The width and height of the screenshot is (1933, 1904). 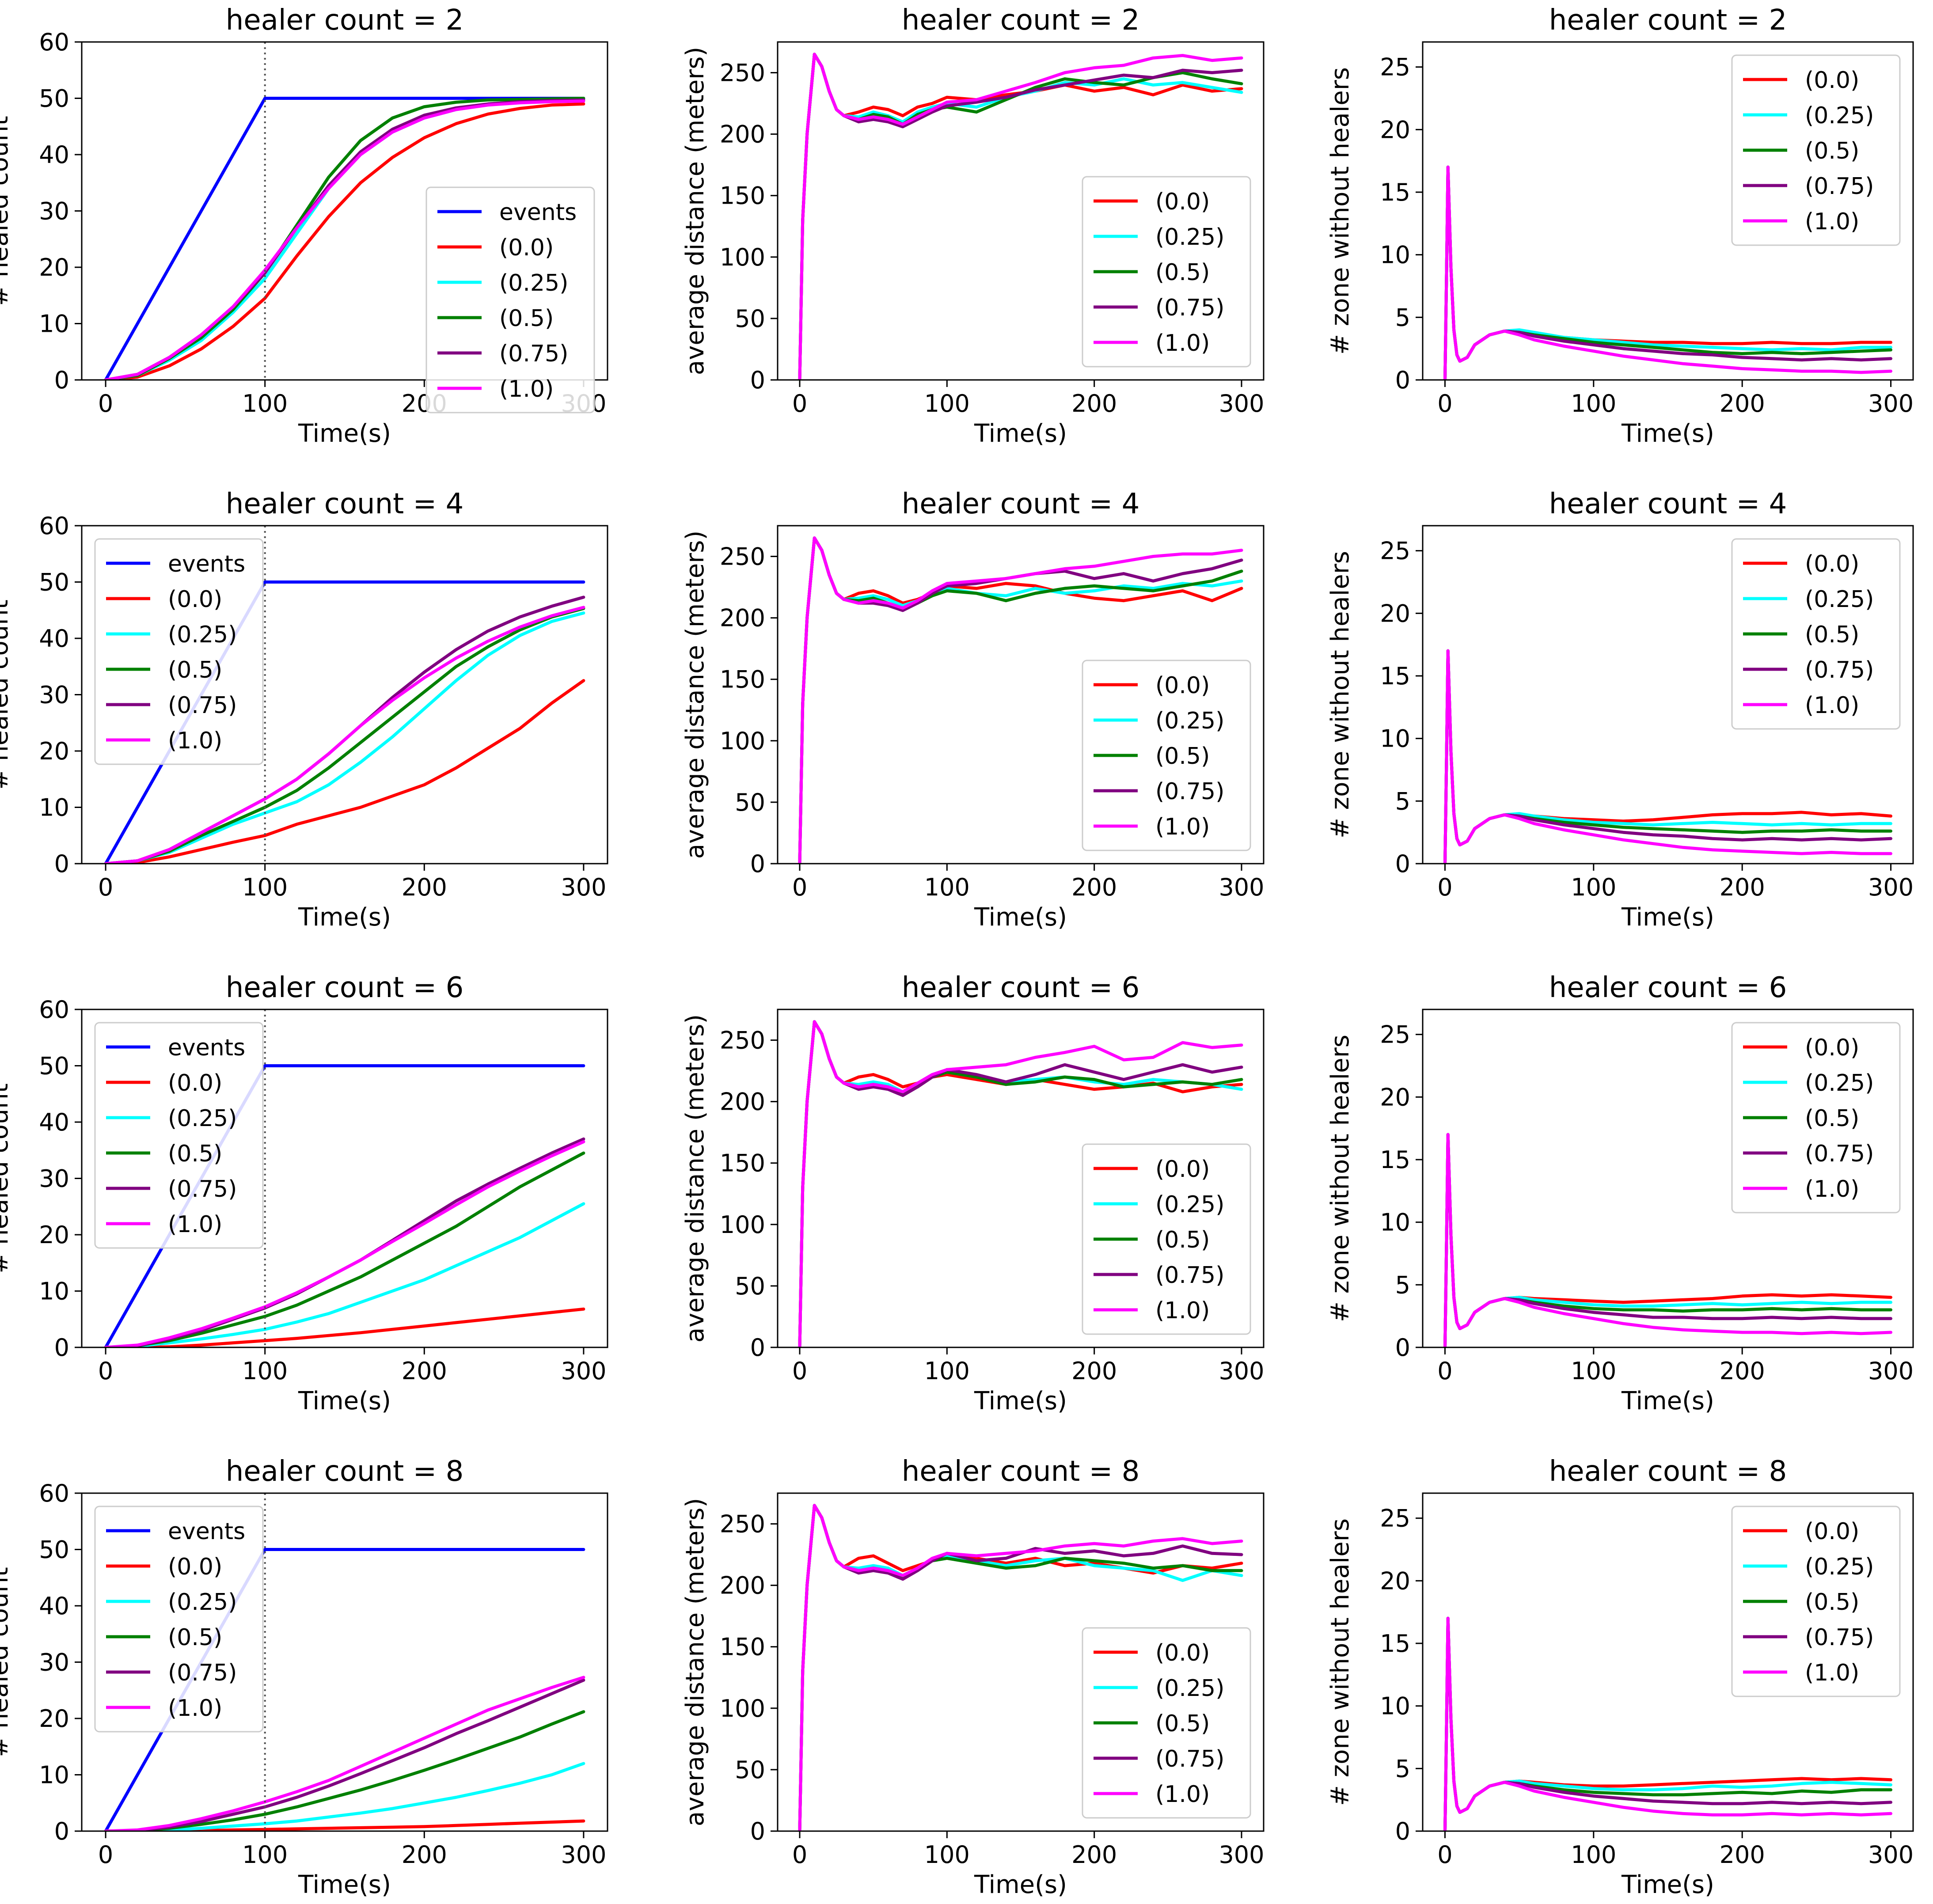 I want to click on chart-title: healer count = 8, so click(x=345, y=1471).